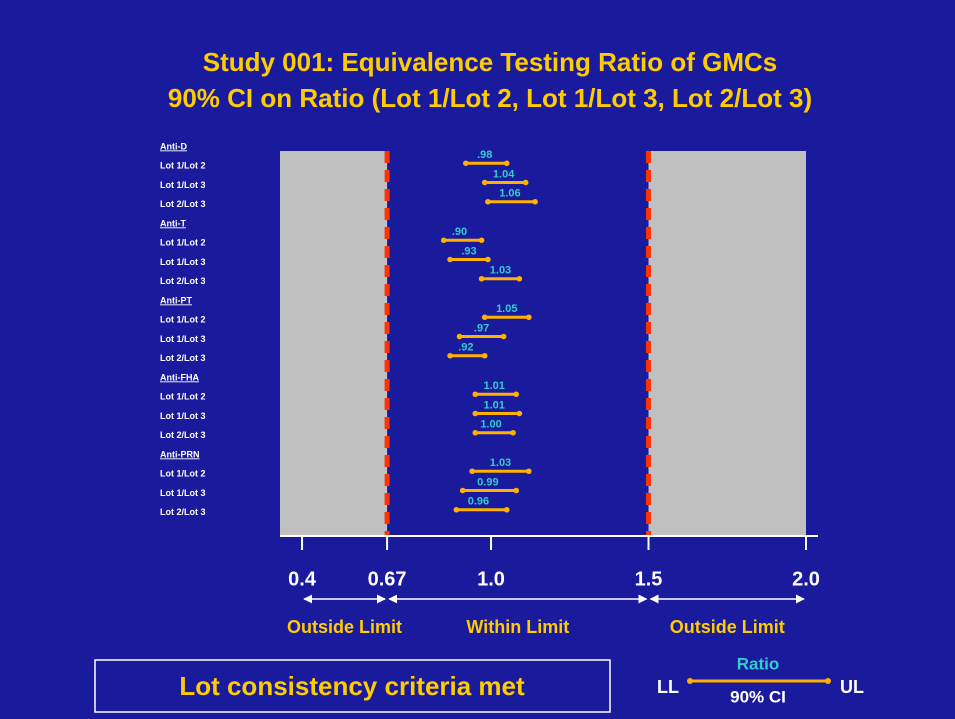 This screenshot has height=719, width=955. Describe the element at coordinates (478, 502) in the screenshot. I see `value-label: 0.96` at that location.